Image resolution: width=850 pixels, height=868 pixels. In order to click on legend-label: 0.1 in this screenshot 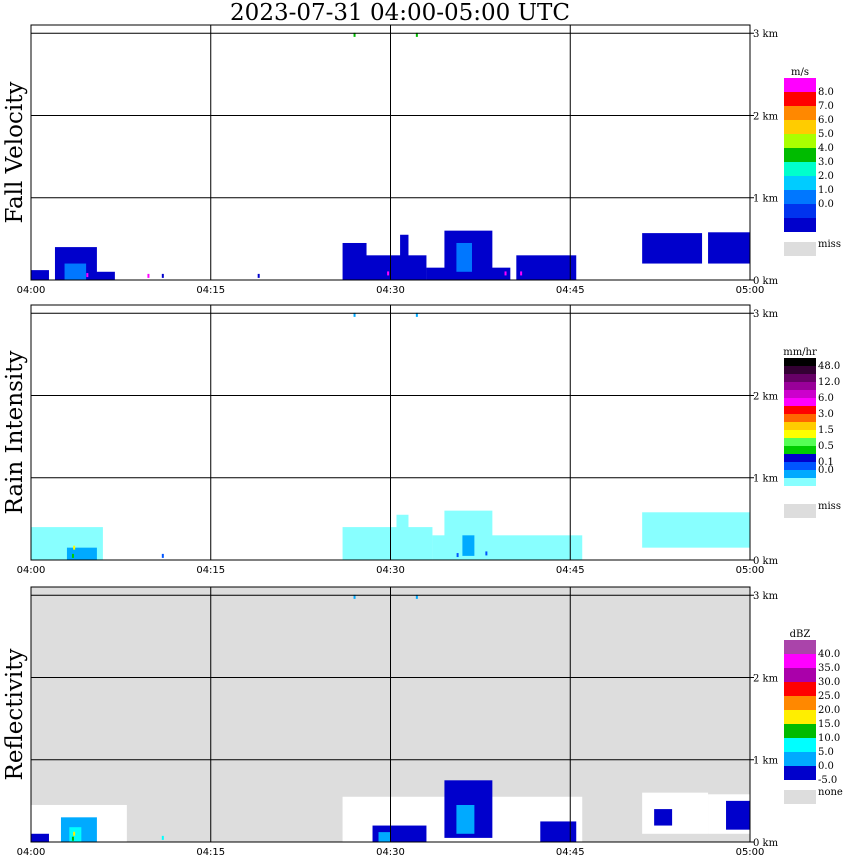, I will do `click(826, 462)`.